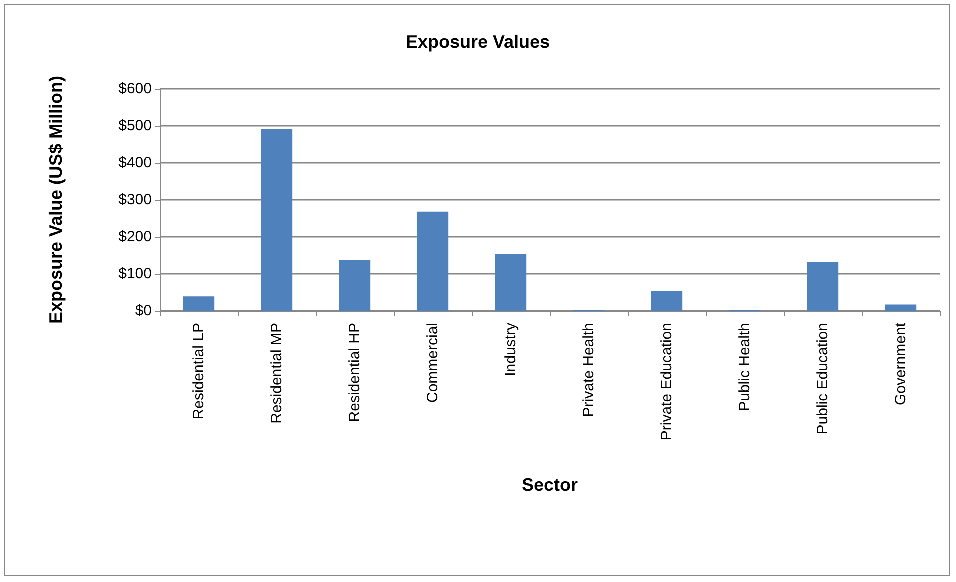  What do you see at coordinates (135, 237) in the screenshot?
I see `y-tick-label: $200` at bounding box center [135, 237].